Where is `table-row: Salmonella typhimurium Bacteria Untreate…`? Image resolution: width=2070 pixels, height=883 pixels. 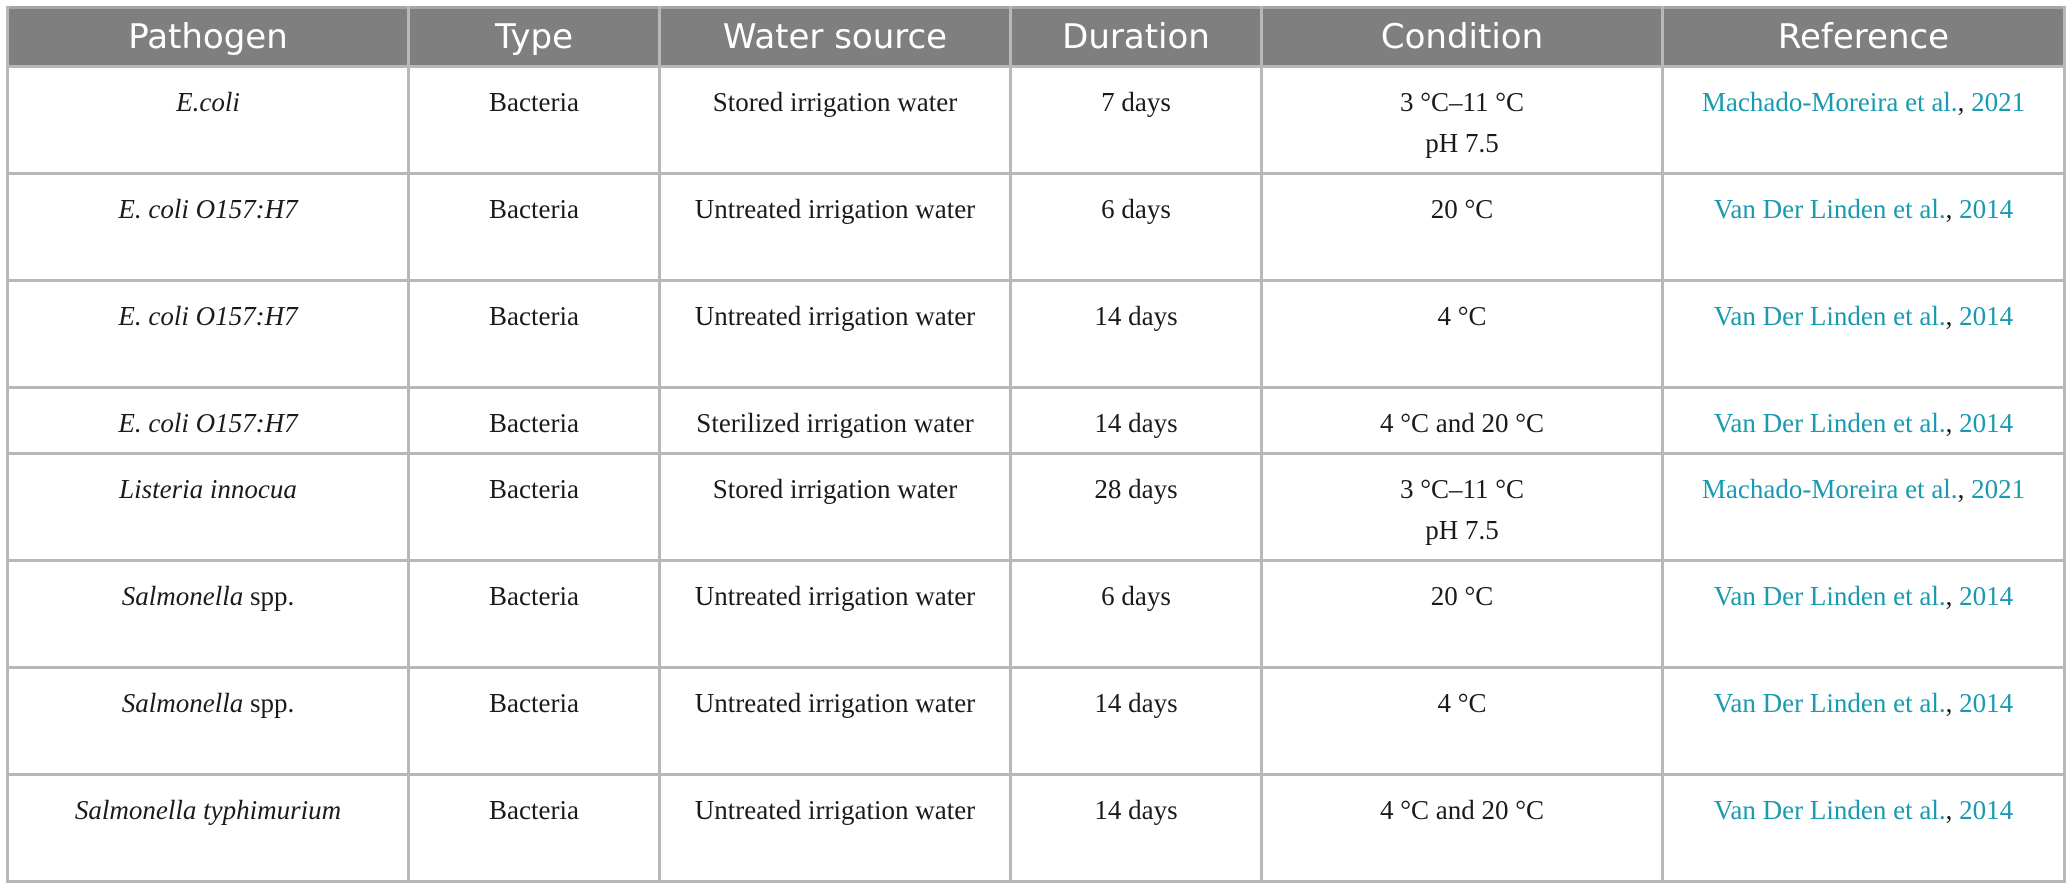 table-row: Salmonella typhimurium Bacteria Untreate… is located at coordinates (1036, 828).